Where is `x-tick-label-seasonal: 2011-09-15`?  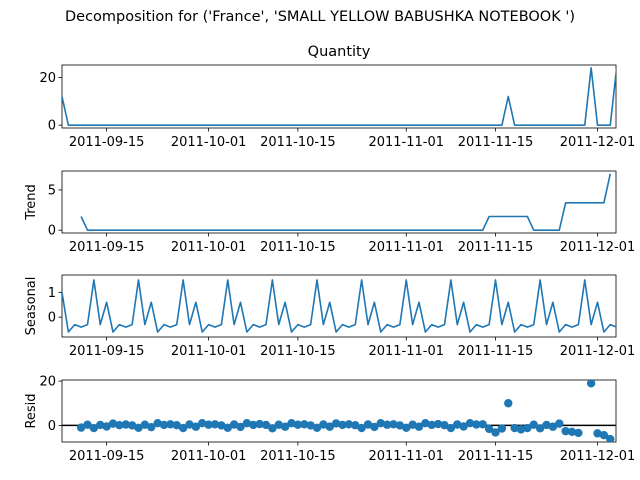 x-tick-label-seasonal: 2011-09-15 is located at coordinates (107, 351).